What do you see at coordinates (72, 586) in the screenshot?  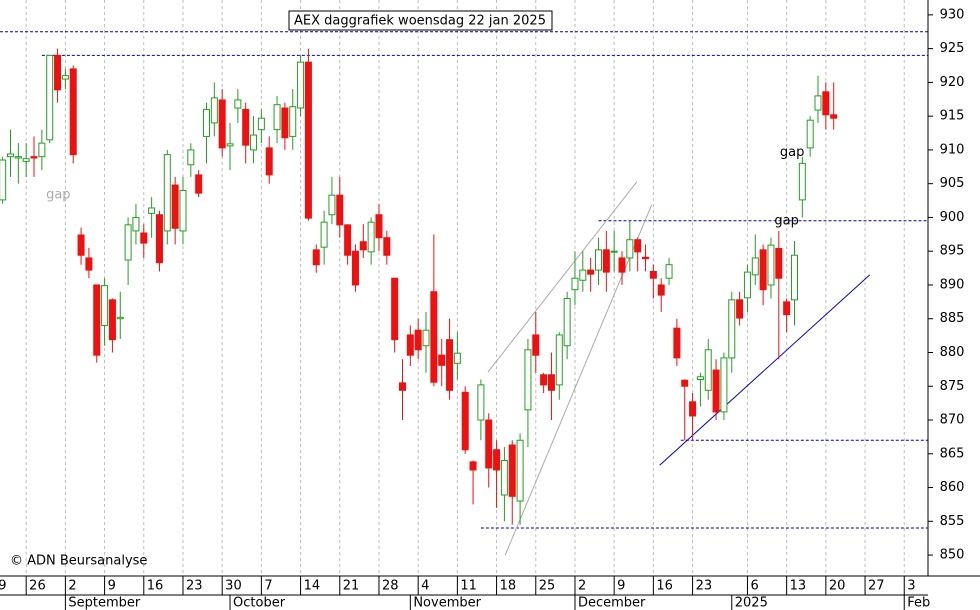 I see `x-tick-label: 2` at bounding box center [72, 586].